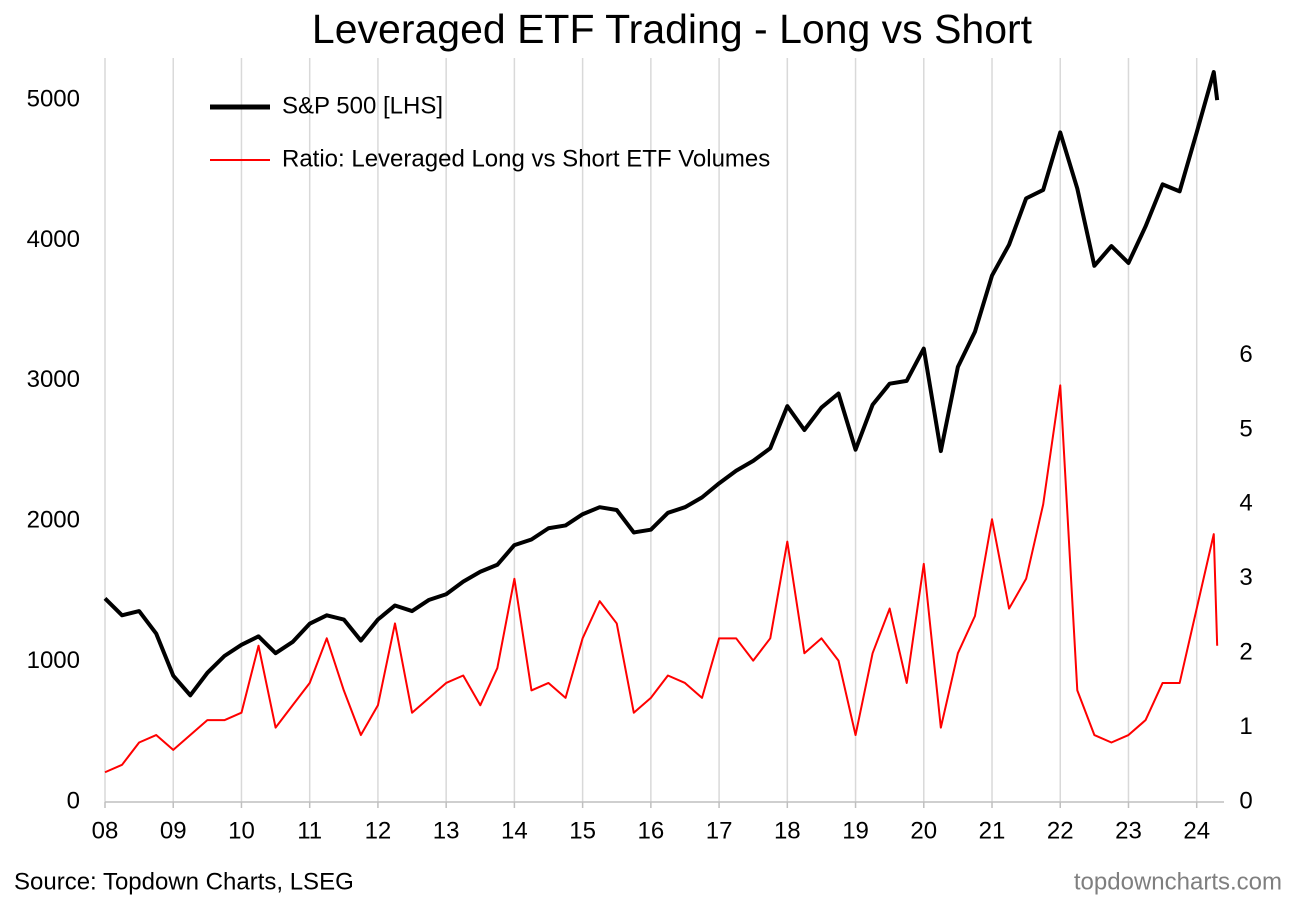  I want to click on y2-tick-label: 4, so click(1245, 503).